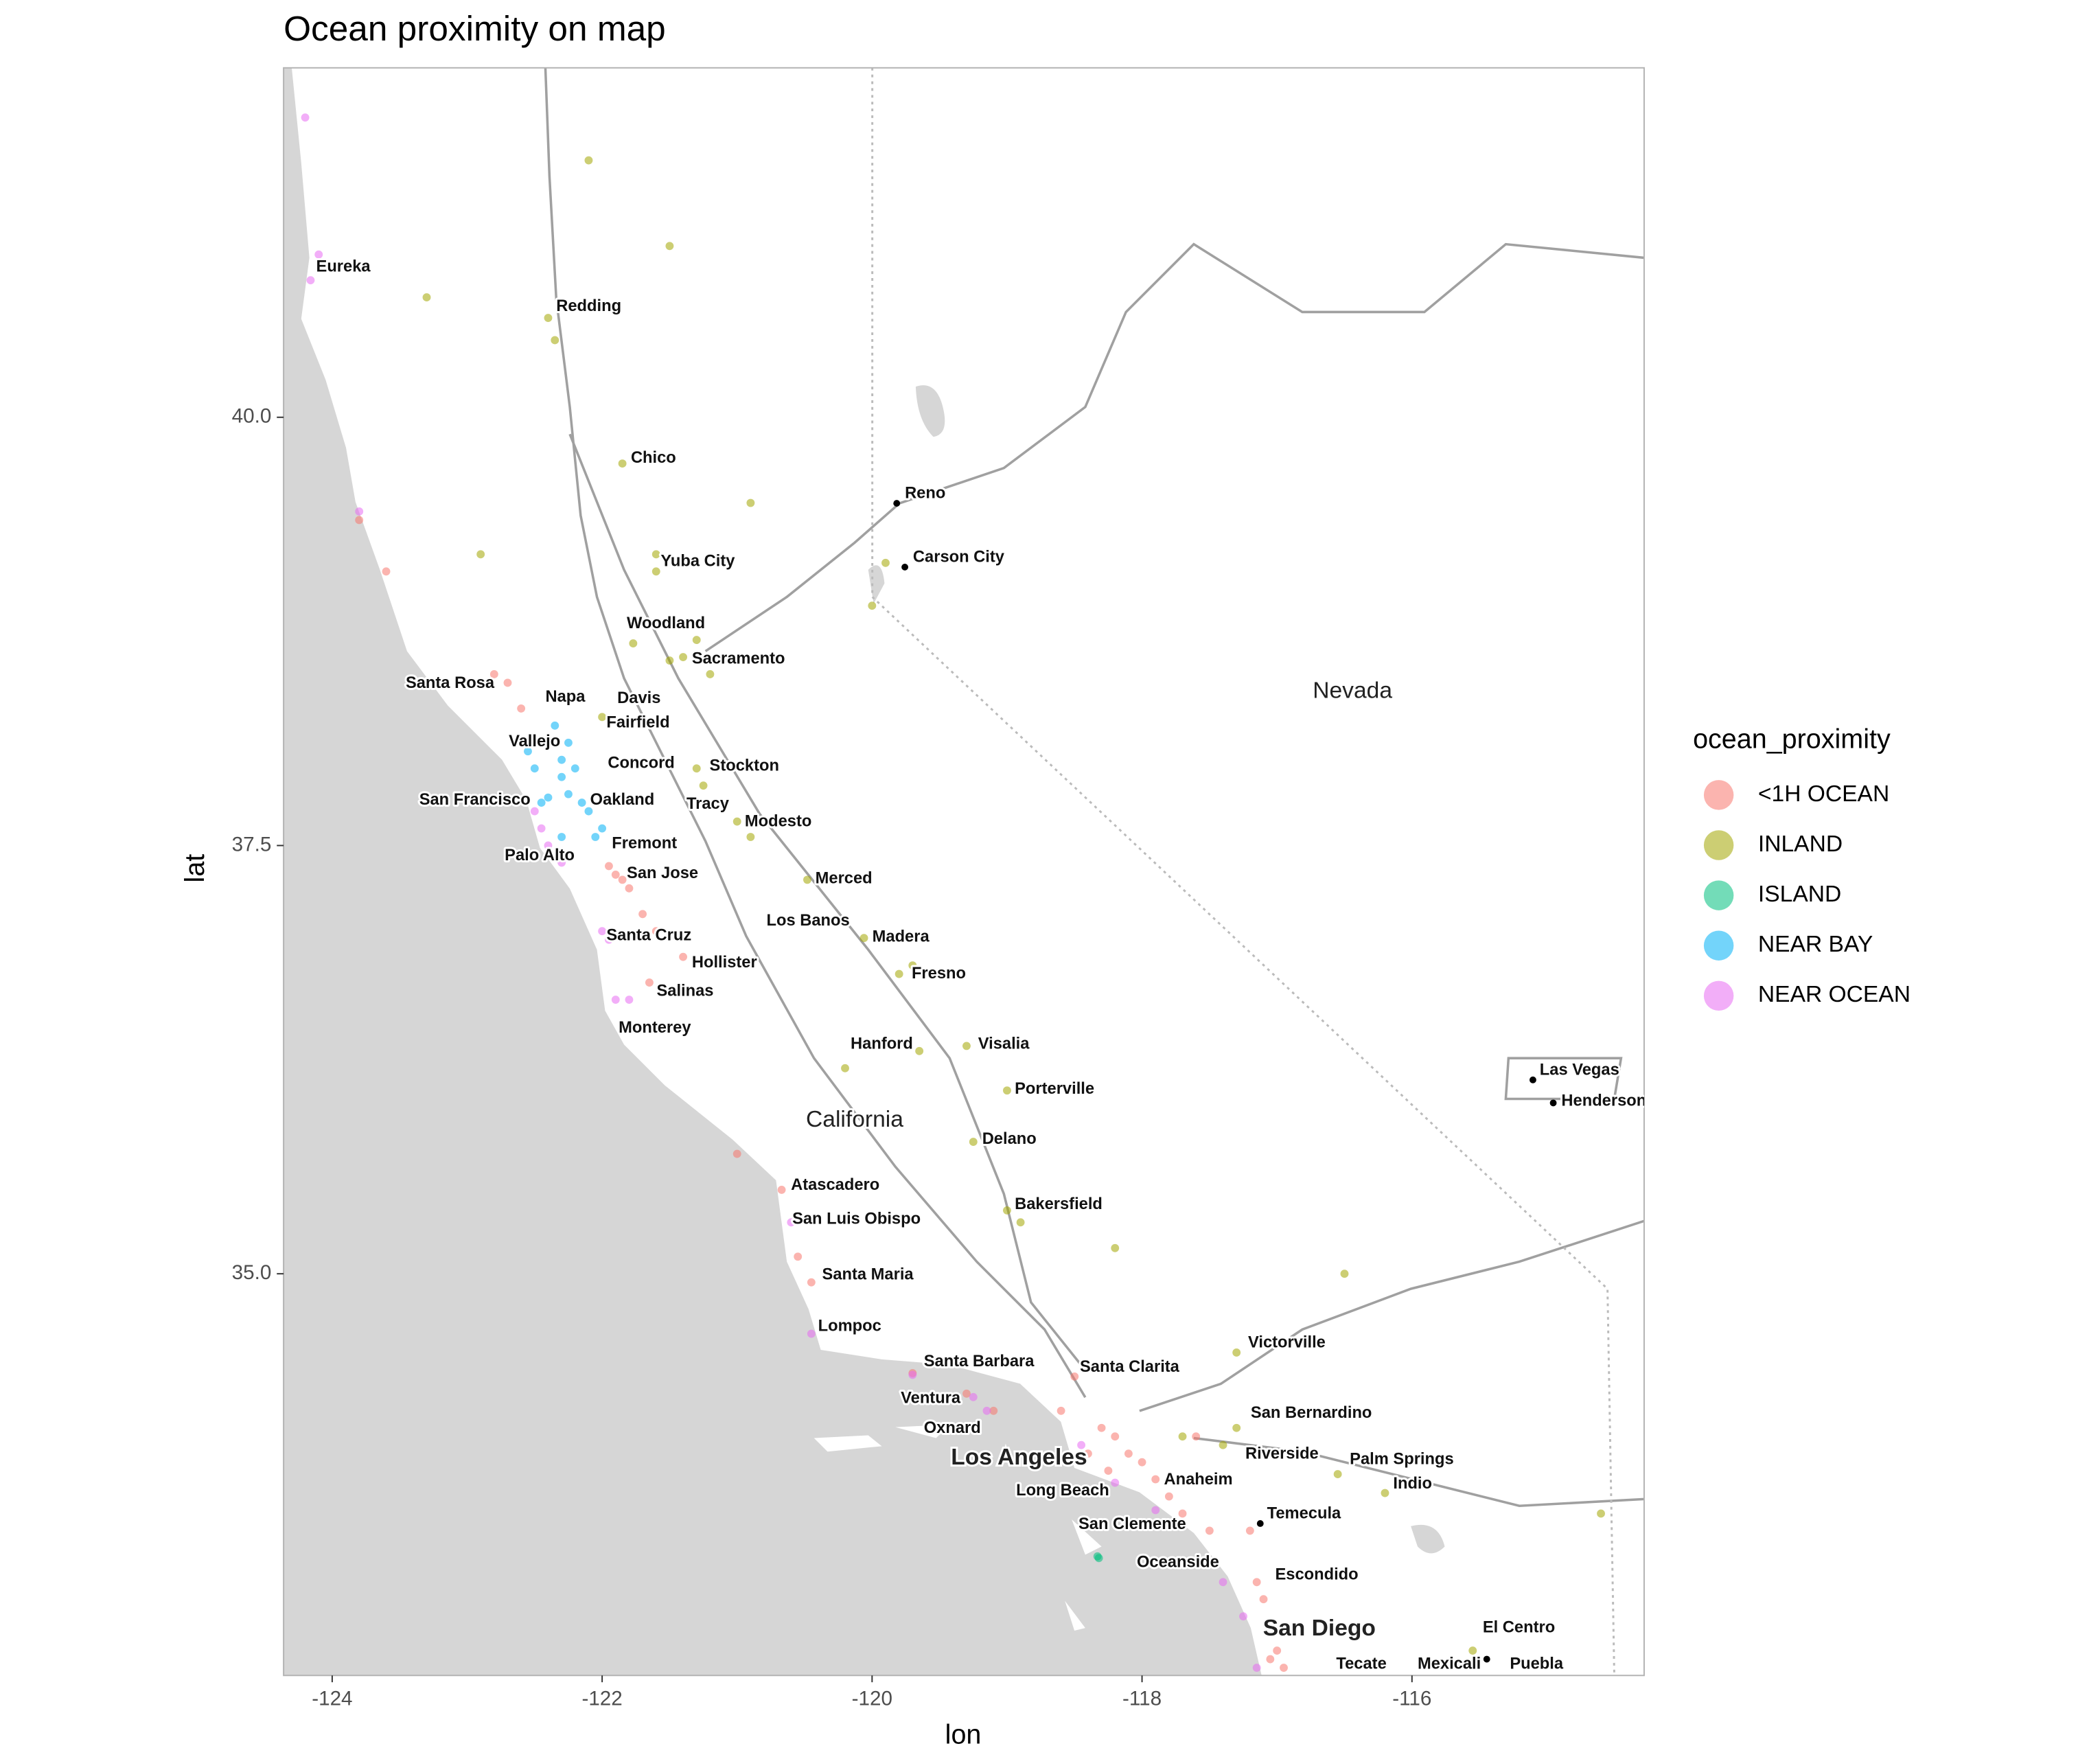  What do you see at coordinates (475, 800) in the screenshot?
I see `city-label: San Francisco` at bounding box center [475, 800].